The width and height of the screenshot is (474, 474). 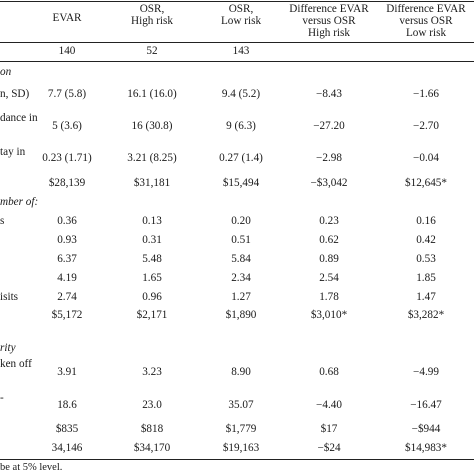 What do you see at coordinates (241, 158) in the screenshot?
I see `table-cell: 0.27 (1.4)` at bounding box center [241, 158].